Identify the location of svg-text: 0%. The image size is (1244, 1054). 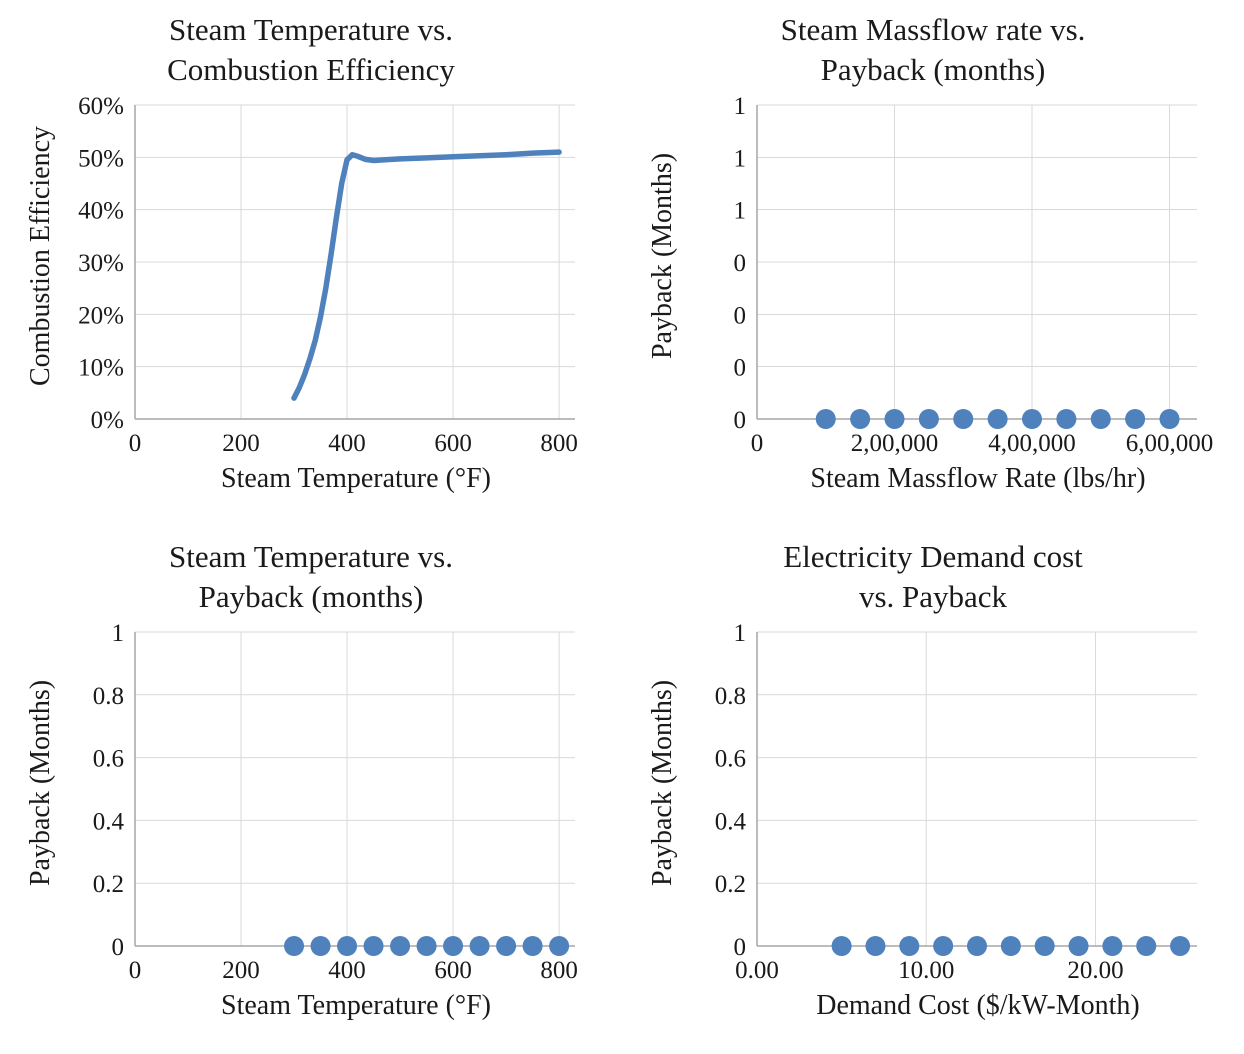
(107, 420).